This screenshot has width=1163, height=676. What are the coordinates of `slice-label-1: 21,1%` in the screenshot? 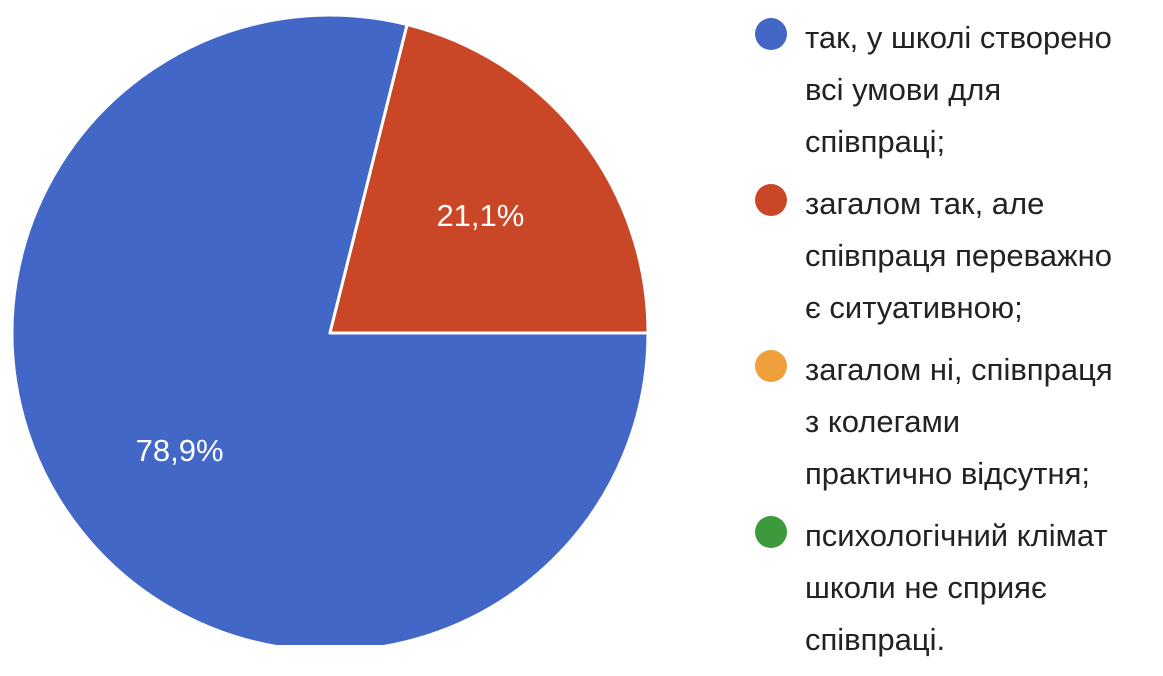 It's located at (480, 215).